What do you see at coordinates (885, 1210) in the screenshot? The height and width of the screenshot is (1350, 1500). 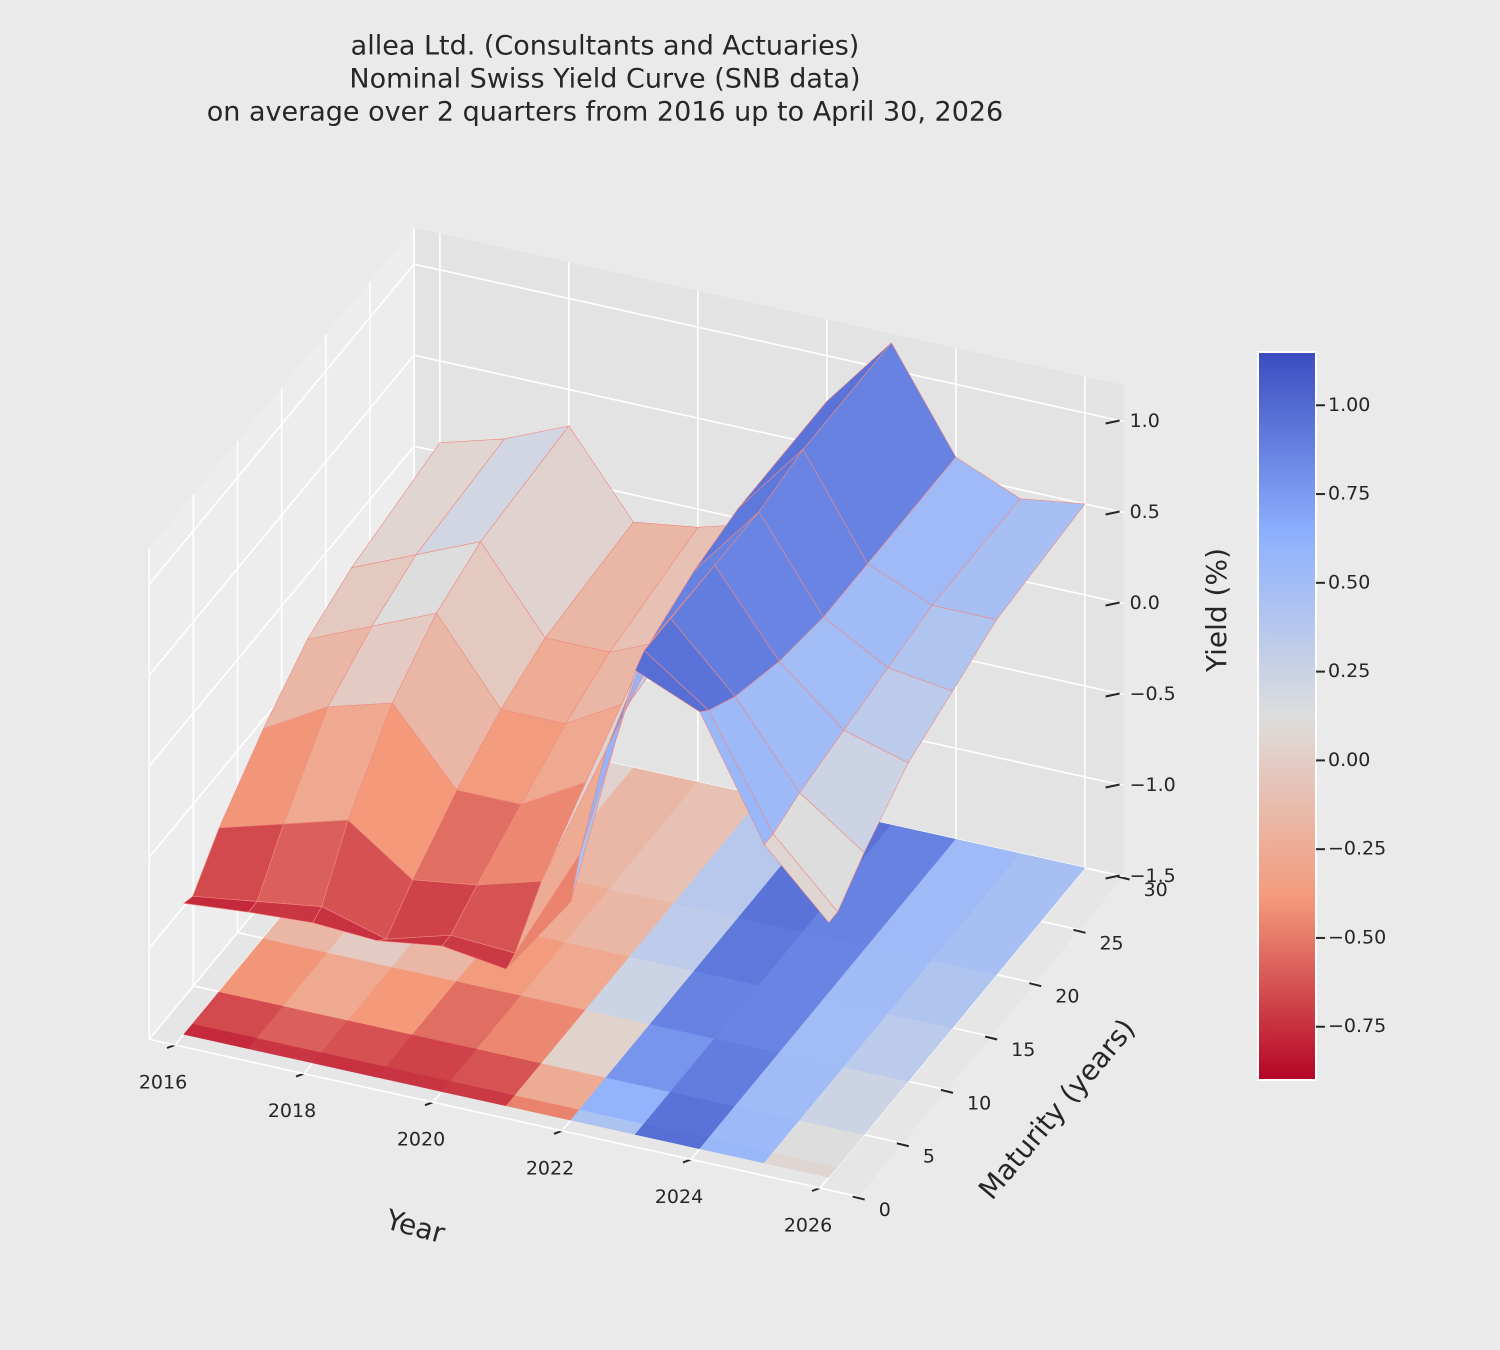 I see `y-tick-label: 0` at bounding box center [885, 1210].